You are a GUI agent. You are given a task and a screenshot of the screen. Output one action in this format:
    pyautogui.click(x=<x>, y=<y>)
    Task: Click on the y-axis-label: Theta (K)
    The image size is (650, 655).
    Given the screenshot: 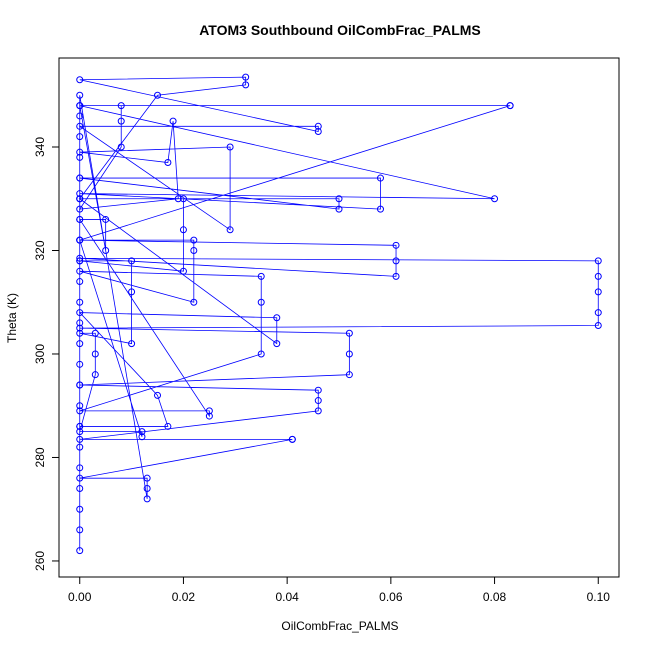 What is the action you would take?
    pyautogui.click(x=12, y=318)
    